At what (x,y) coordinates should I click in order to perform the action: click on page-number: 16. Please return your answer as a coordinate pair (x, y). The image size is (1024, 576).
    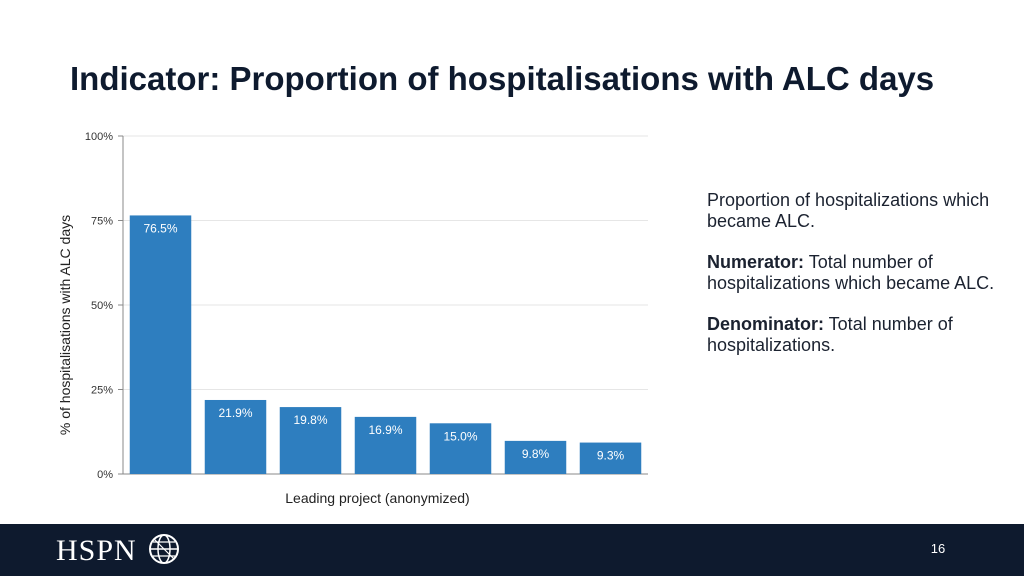
    Looking at the image, I should click on (938, 548).